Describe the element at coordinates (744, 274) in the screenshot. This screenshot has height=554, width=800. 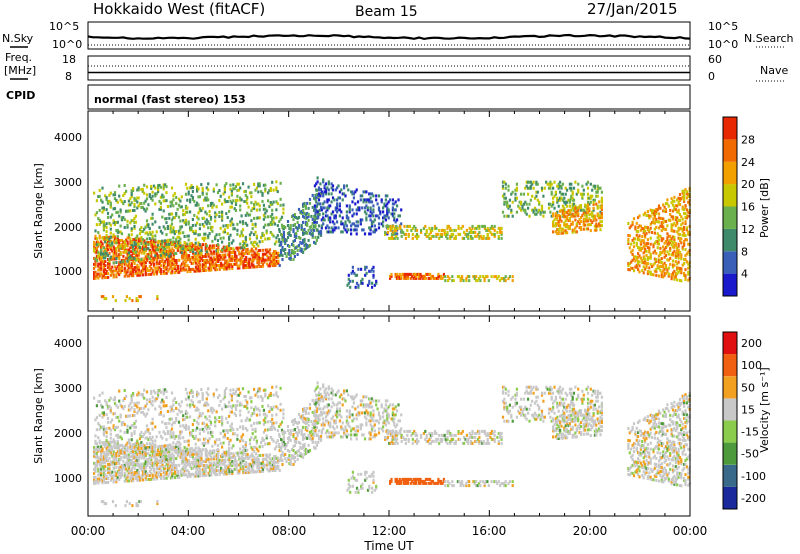
I see `colorbar-tick-label: 4` at that location.